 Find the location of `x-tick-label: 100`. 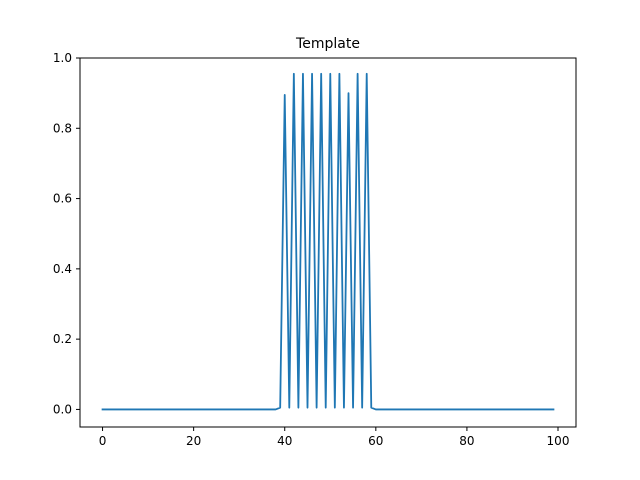

x-tick-label: 100 is located at coordinates (558, 441).